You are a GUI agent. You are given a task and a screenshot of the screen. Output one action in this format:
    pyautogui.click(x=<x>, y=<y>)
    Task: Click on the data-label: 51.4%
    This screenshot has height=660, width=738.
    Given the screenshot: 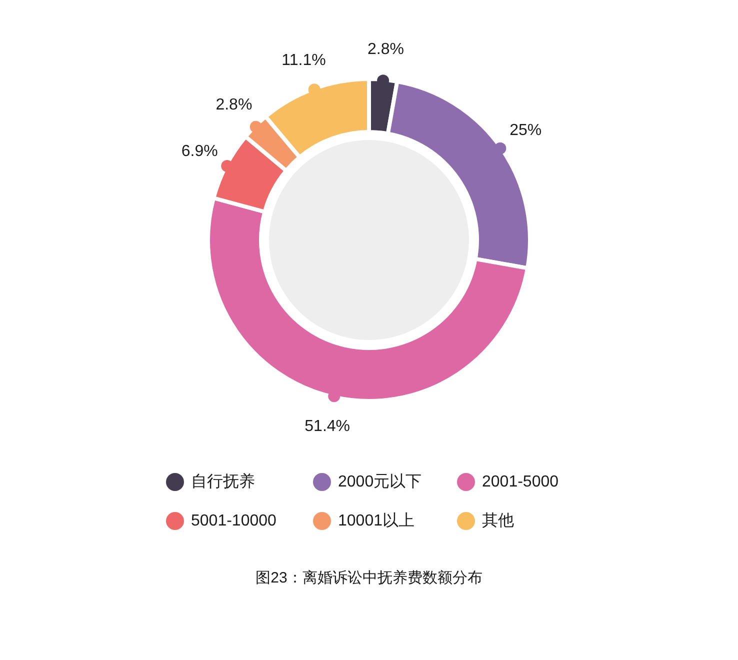 What is the action you would take?
    pyautogui.click(x=327, y=426)
    